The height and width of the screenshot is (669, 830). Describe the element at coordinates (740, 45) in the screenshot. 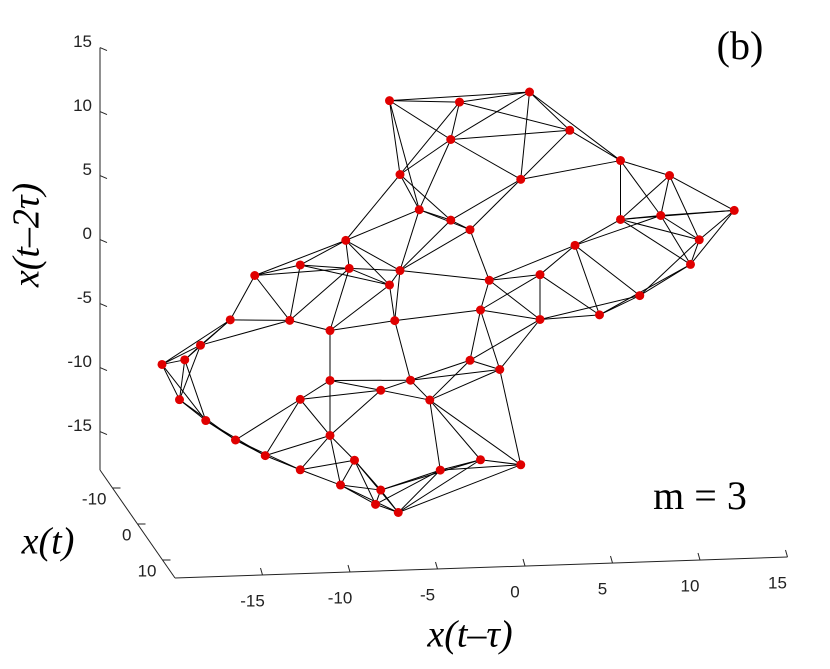

I see `panel-label: (b)` at that location.